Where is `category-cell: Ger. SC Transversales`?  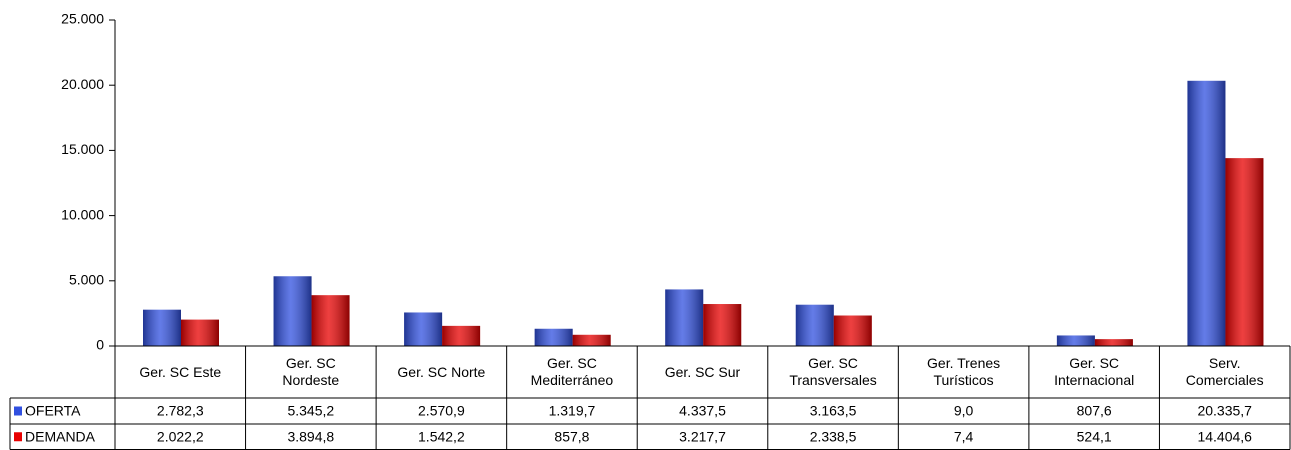
category-cell: Ger. SC Transversales is located at coordinates (833, 371).